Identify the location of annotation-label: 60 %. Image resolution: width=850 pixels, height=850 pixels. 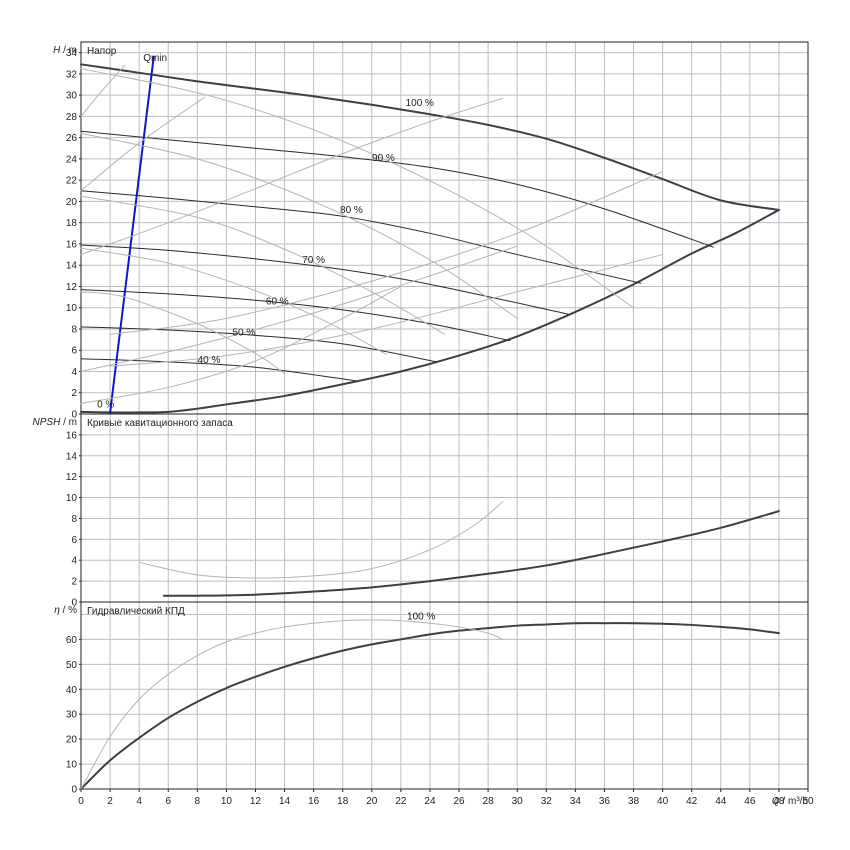
(277, 302).